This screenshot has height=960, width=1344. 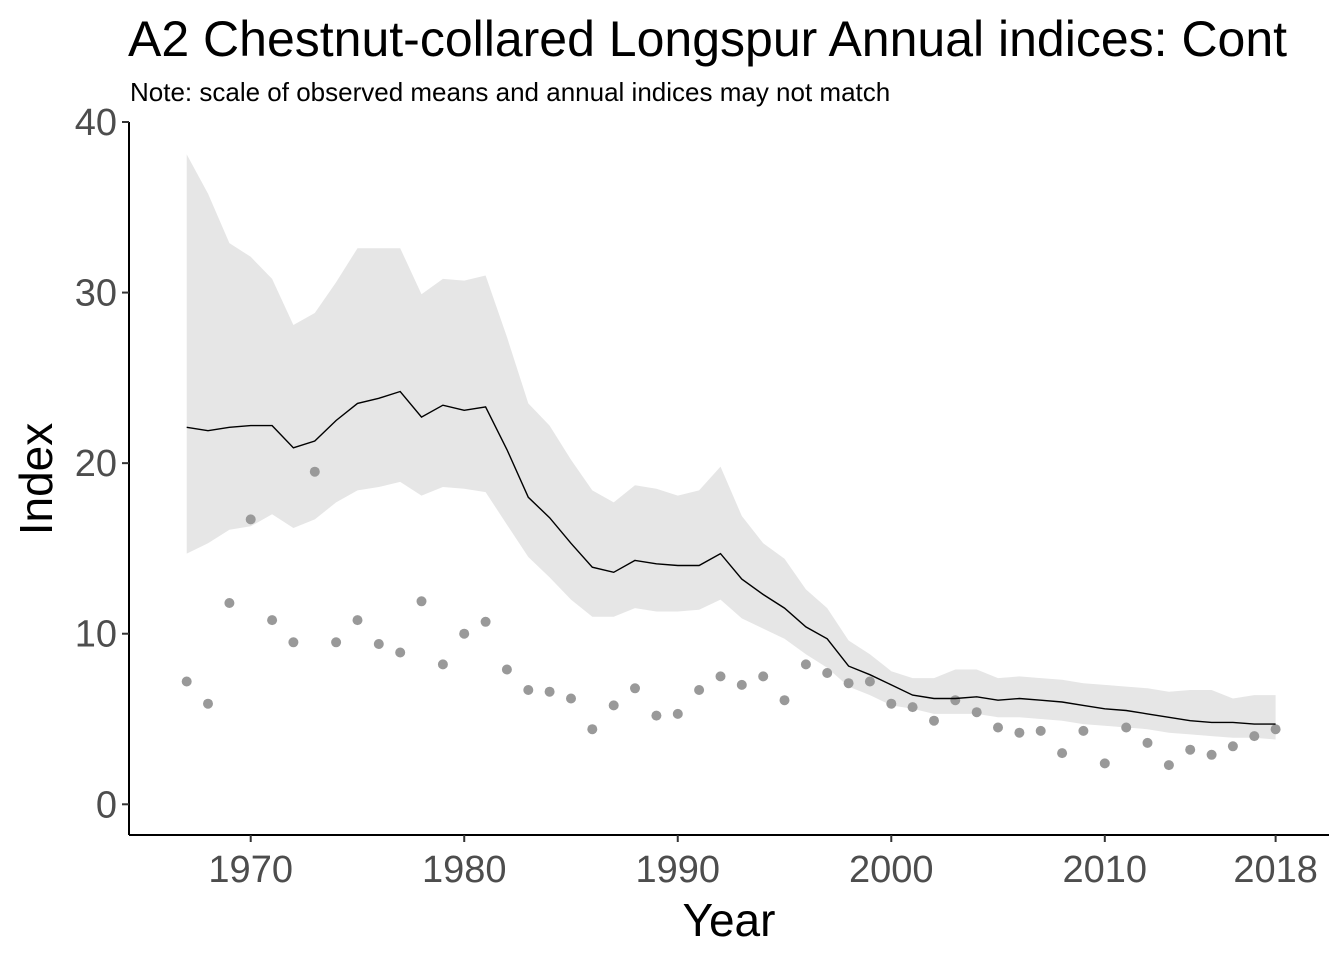 What do you see at coordinates (96, 464) in the screenshot?
I see `y-tick-label: 20` at bounding box center [96, 464].